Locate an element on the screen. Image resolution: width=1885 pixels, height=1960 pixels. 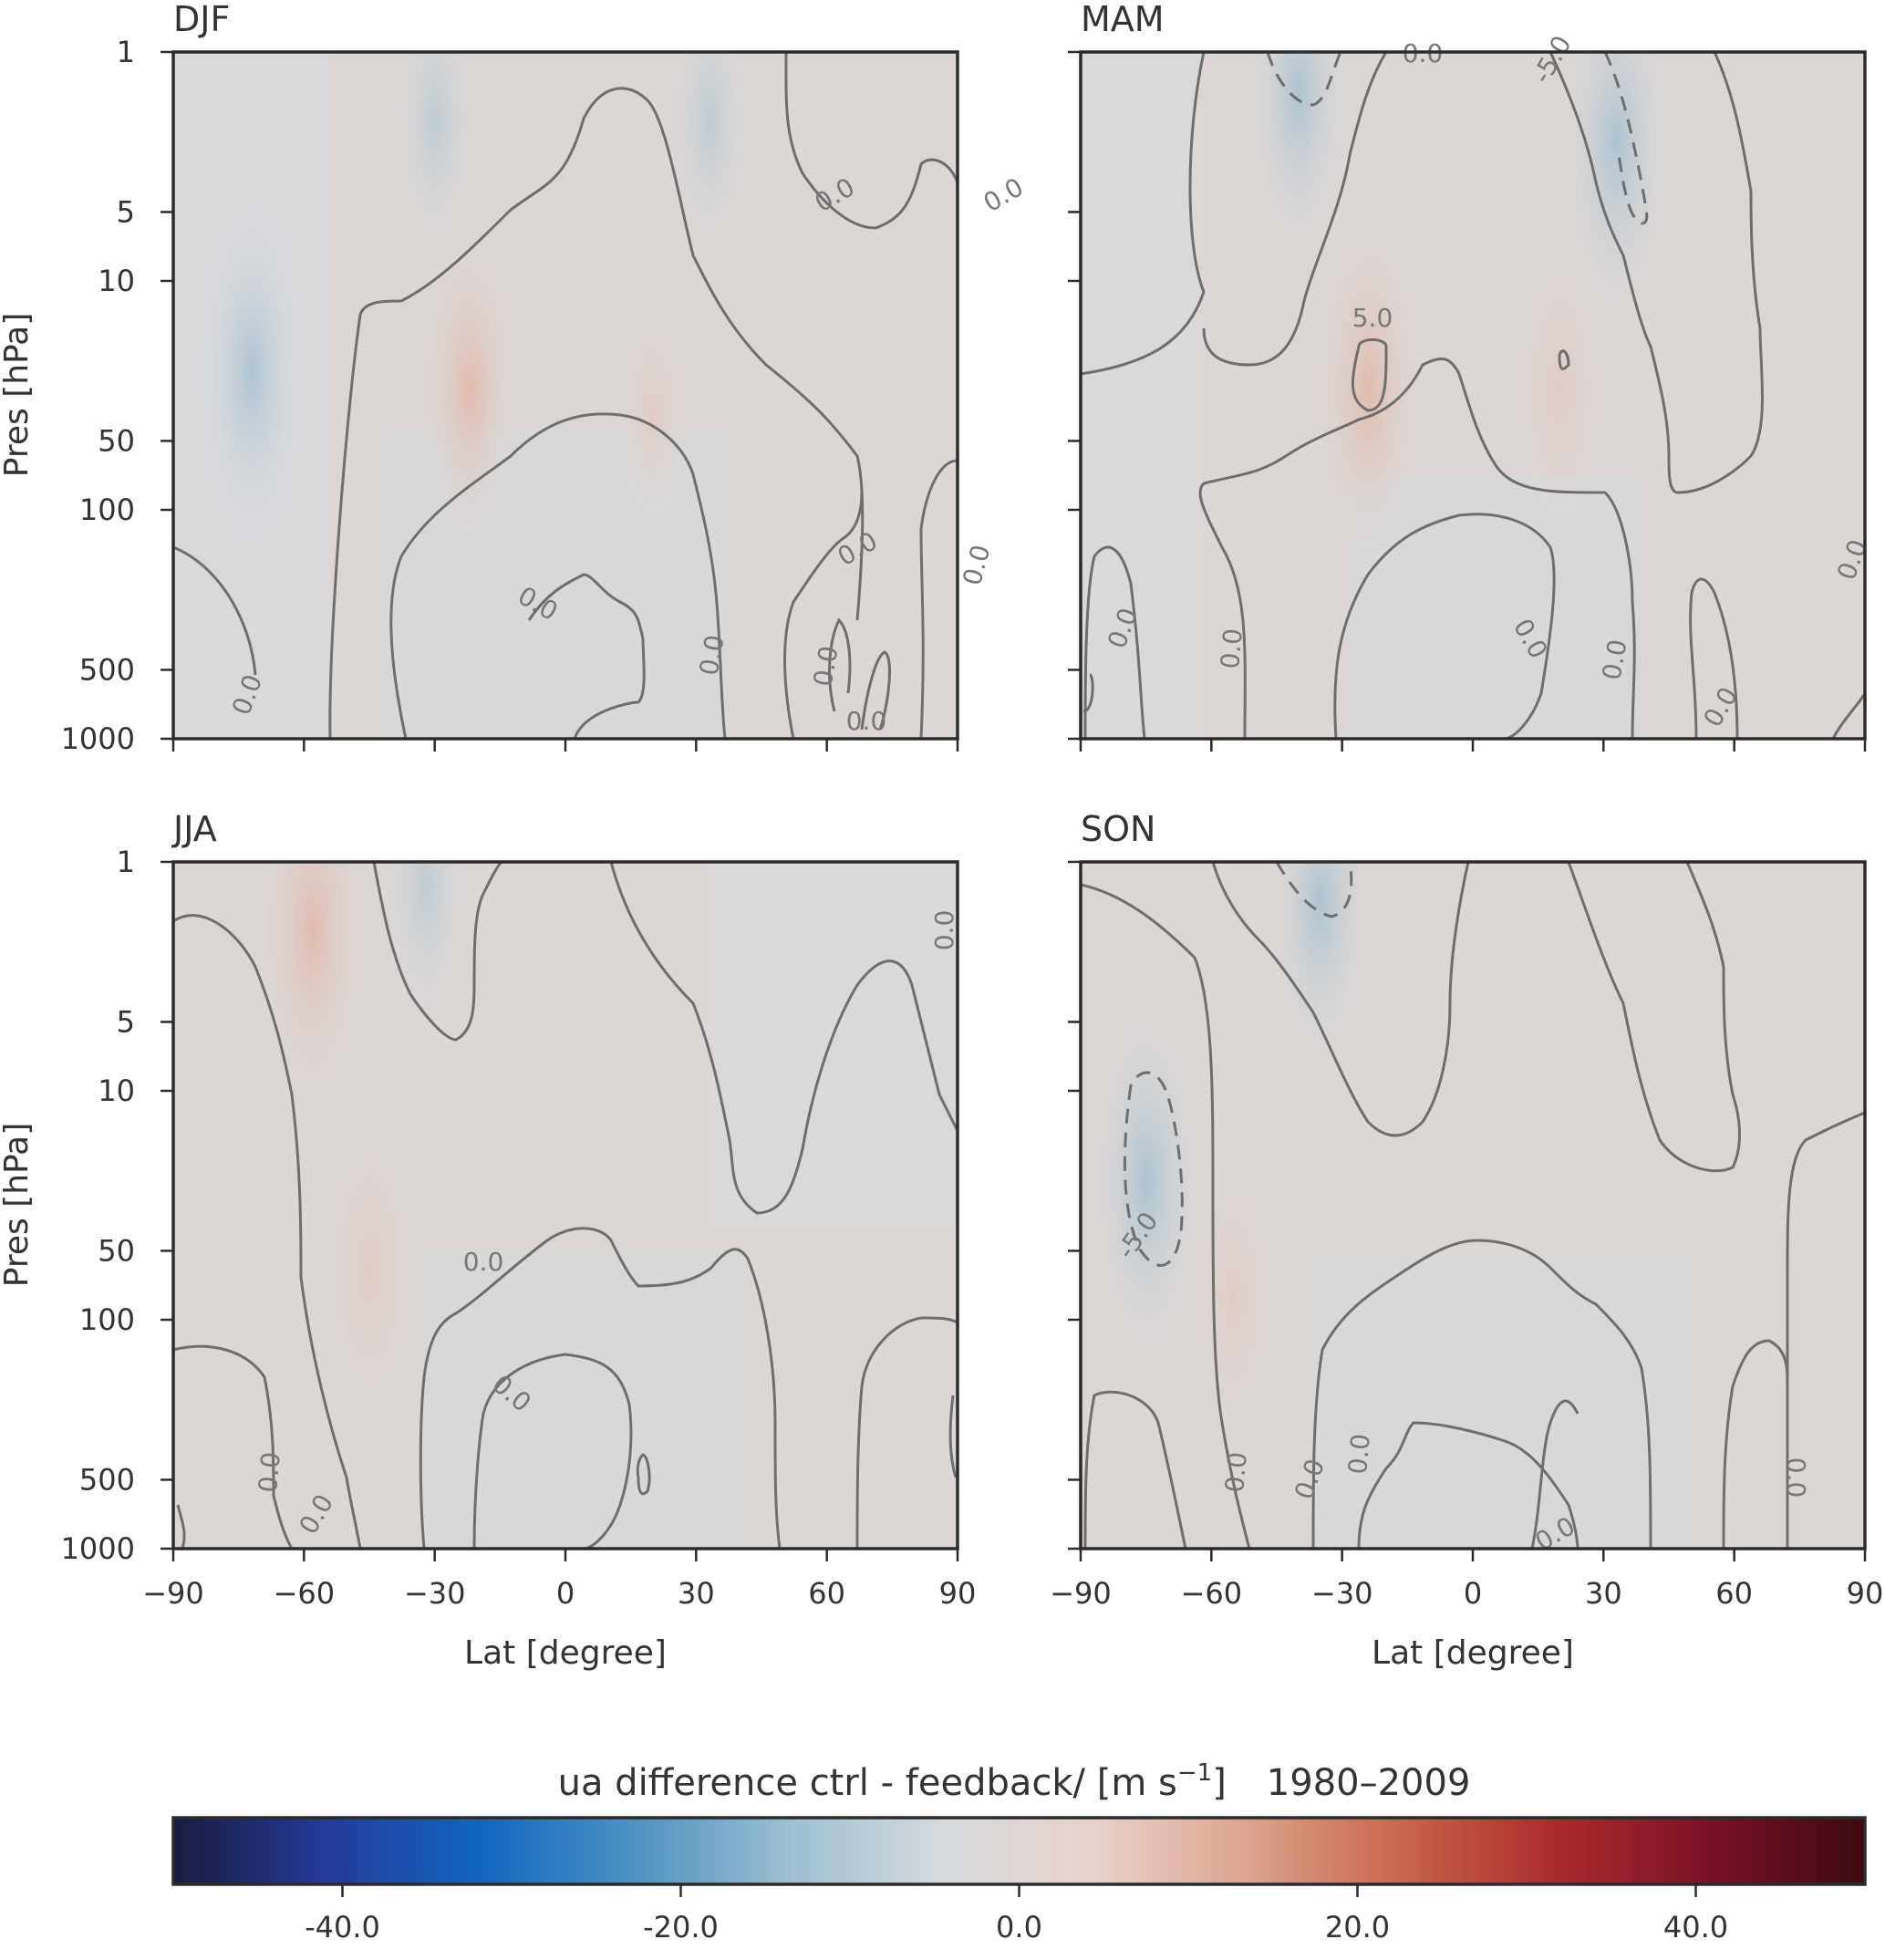
x-axis-label: Lat [degree] is located at coordinates (565, 1653).